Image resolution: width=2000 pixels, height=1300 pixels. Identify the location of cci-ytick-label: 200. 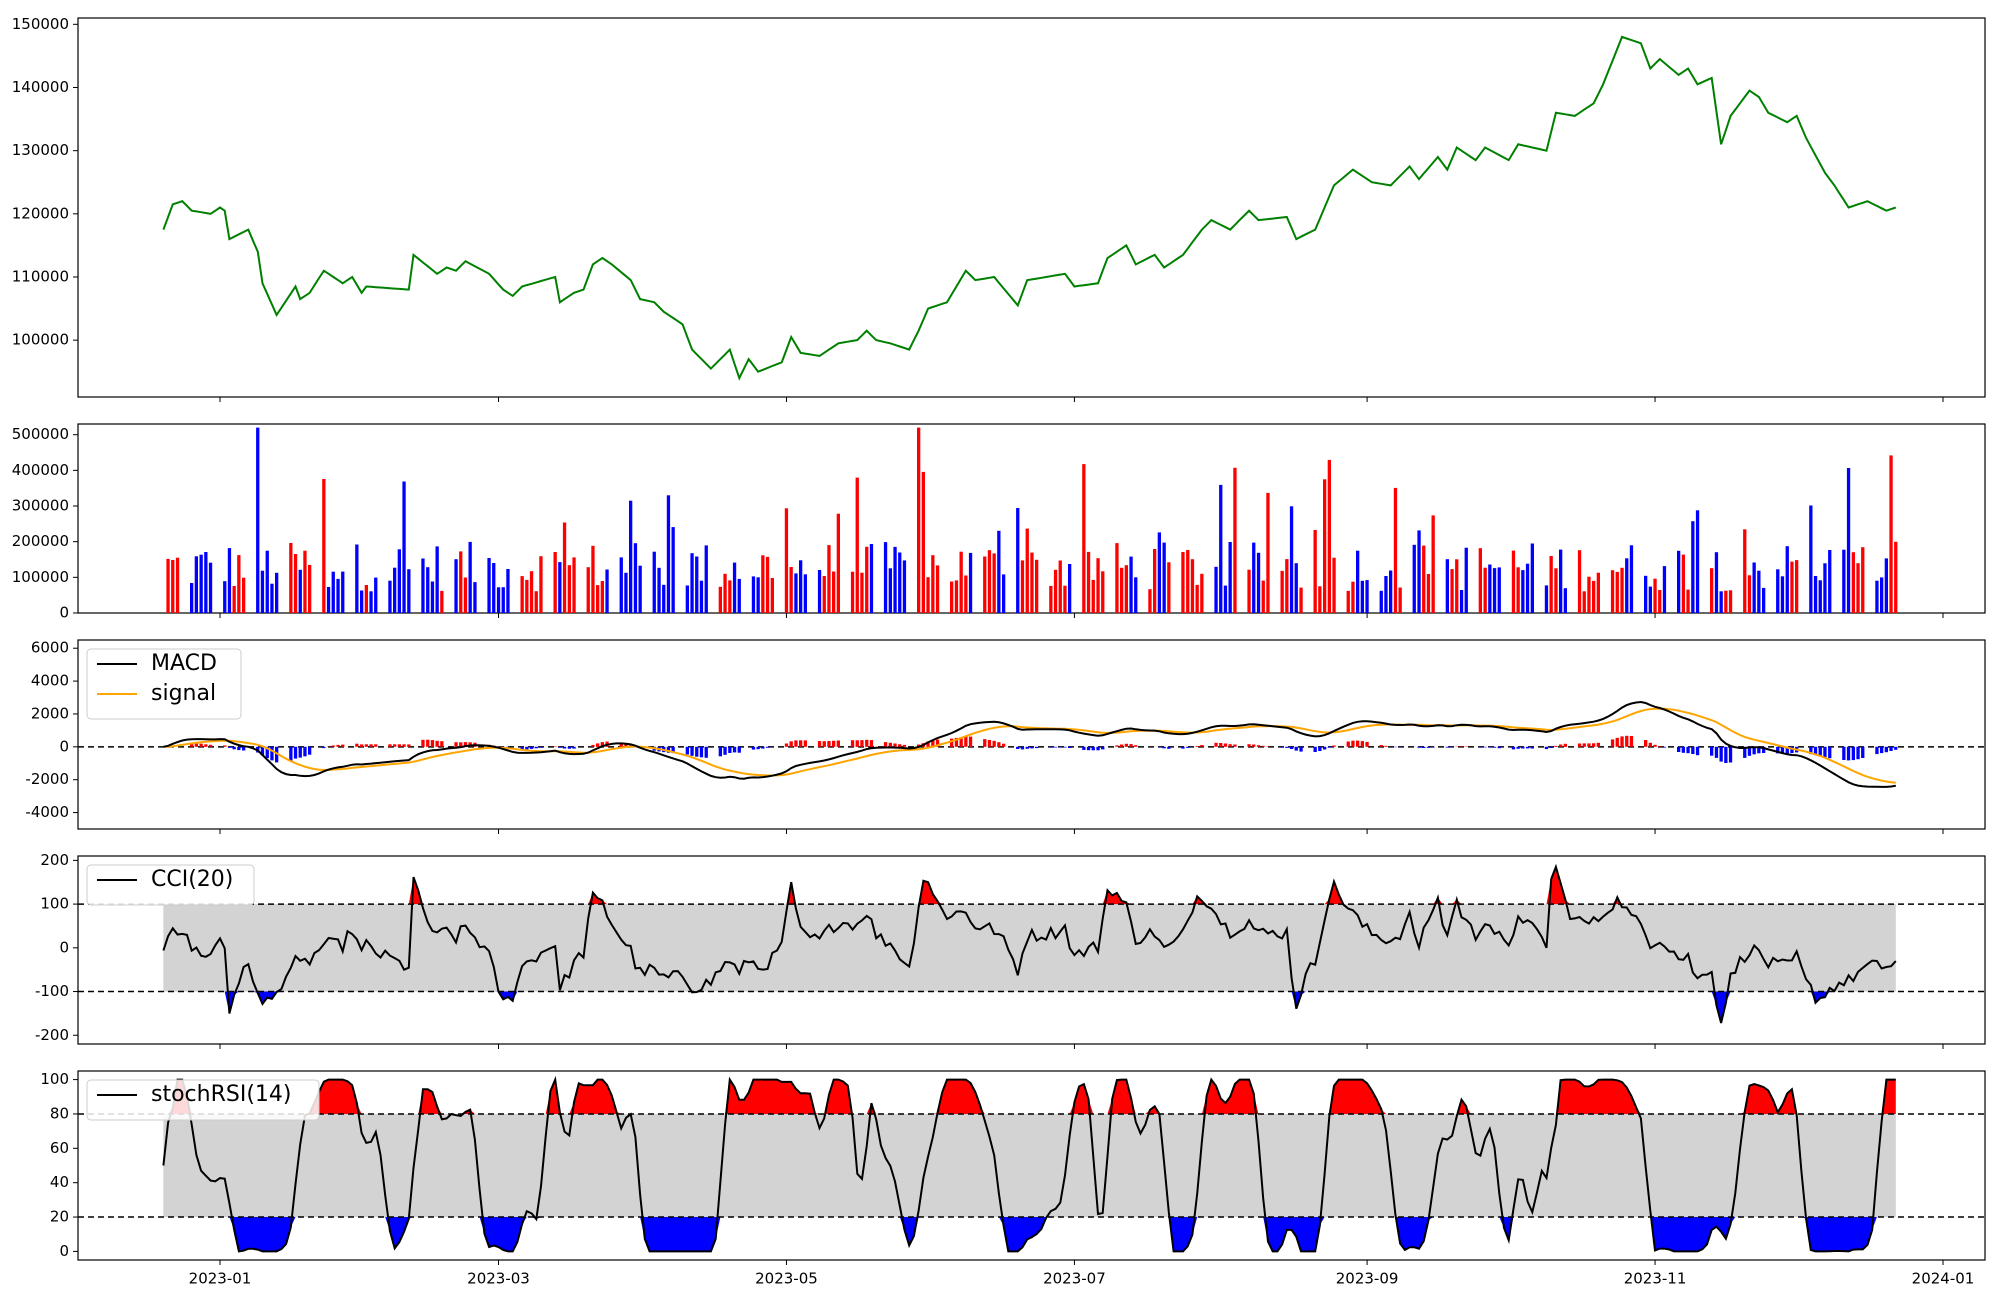
(54, 860).